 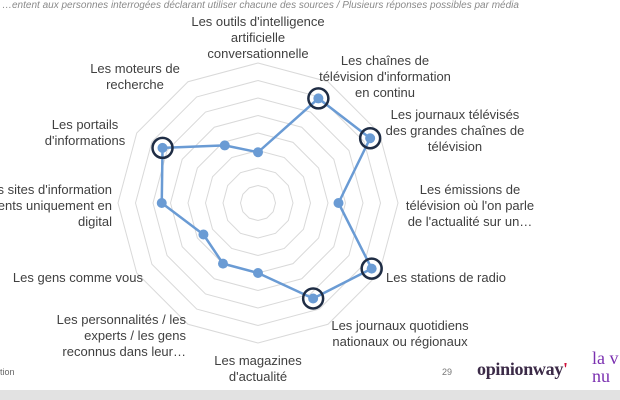 I want to click on axis-label-line: Les gens comme vous, so click(x=77, y=277).